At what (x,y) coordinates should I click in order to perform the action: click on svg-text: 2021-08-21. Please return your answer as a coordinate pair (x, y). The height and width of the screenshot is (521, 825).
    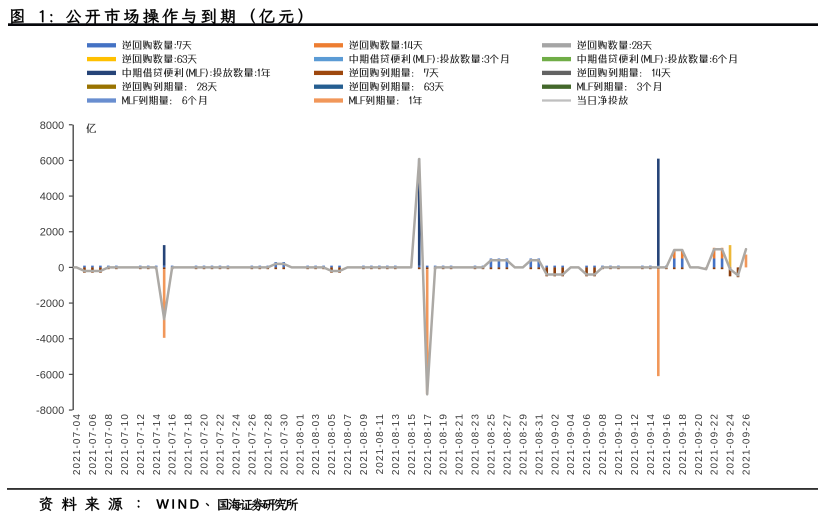
    Looking at the image, I should click on (460, 444).